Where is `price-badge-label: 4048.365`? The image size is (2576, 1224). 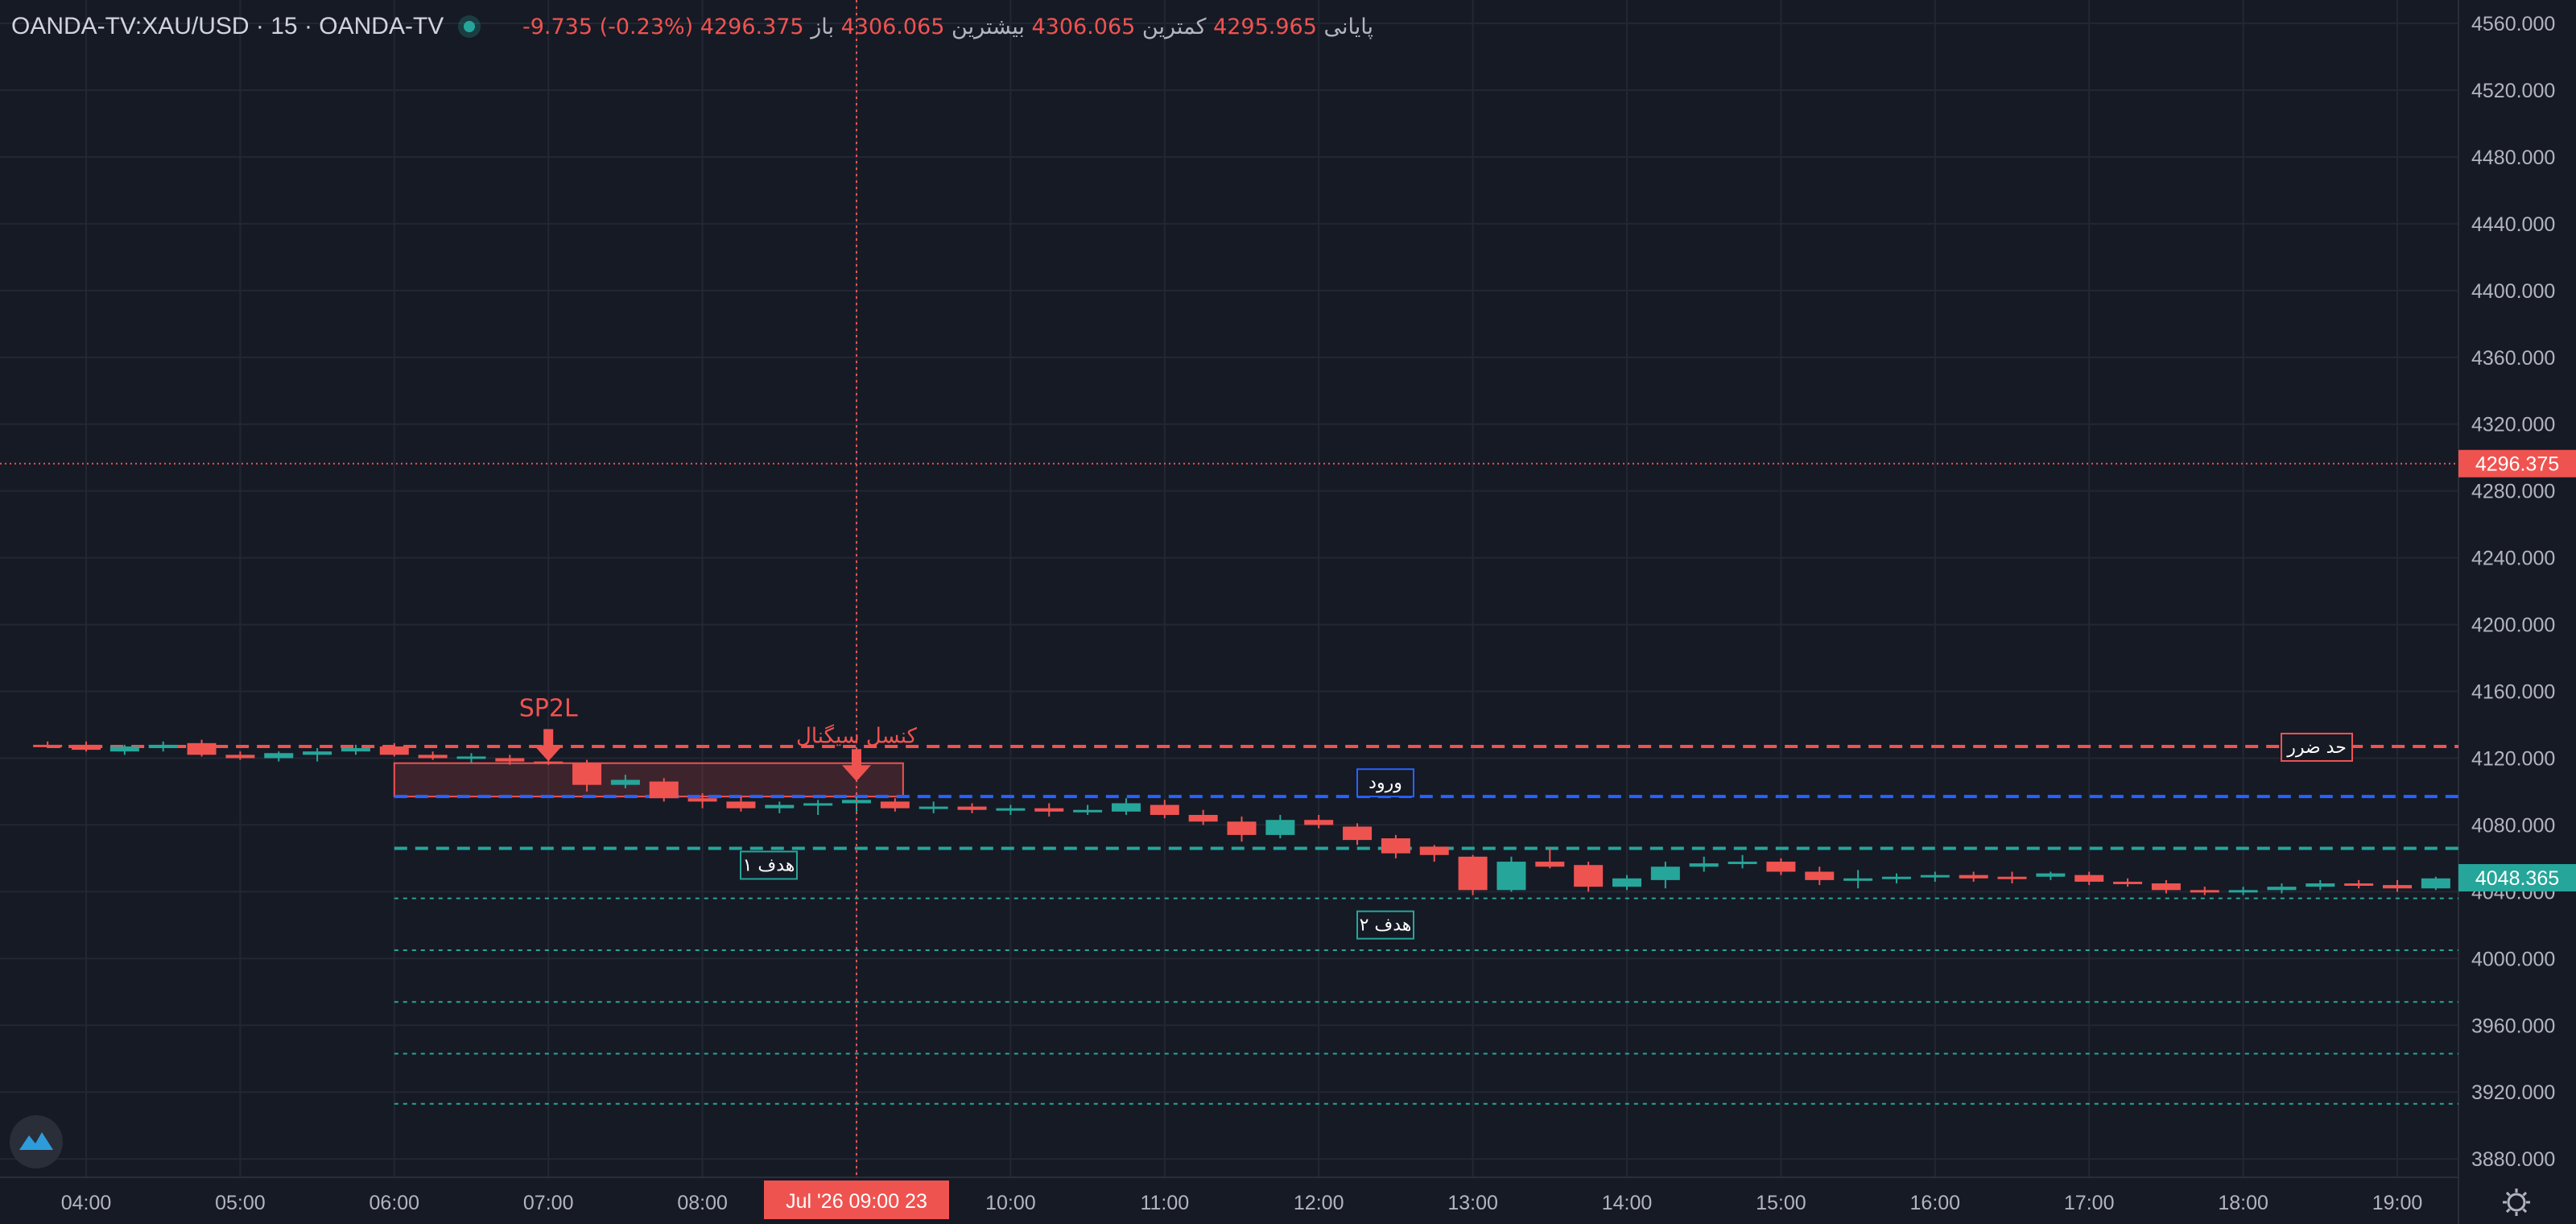 price-badge-label: 4048.365 is located at coordinates (2517, 878).